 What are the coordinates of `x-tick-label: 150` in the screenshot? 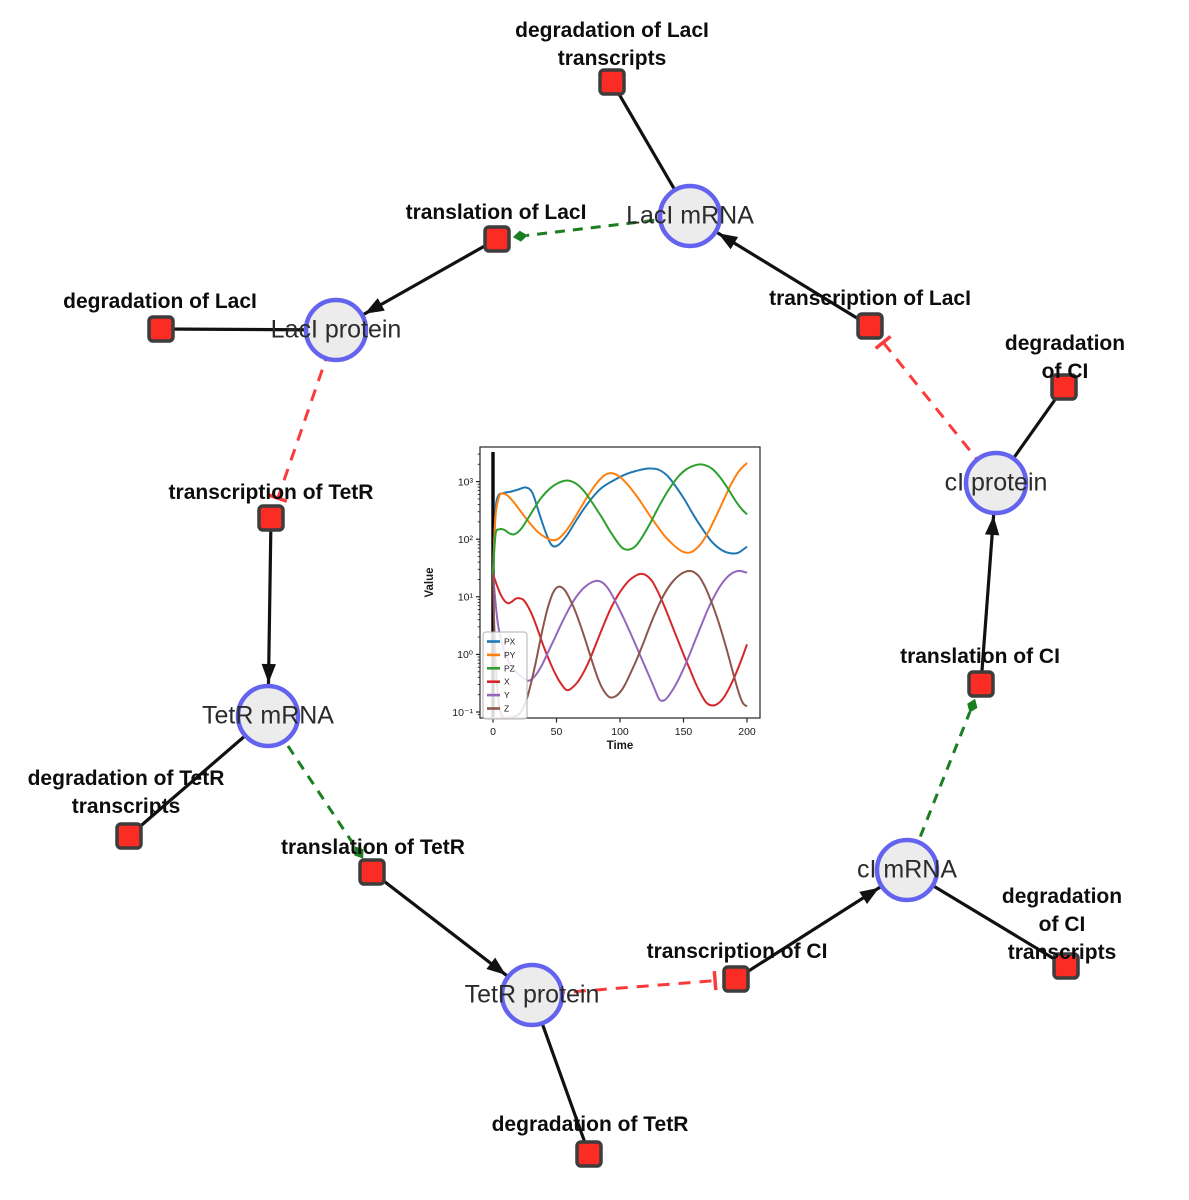 It's located at (684, 732).